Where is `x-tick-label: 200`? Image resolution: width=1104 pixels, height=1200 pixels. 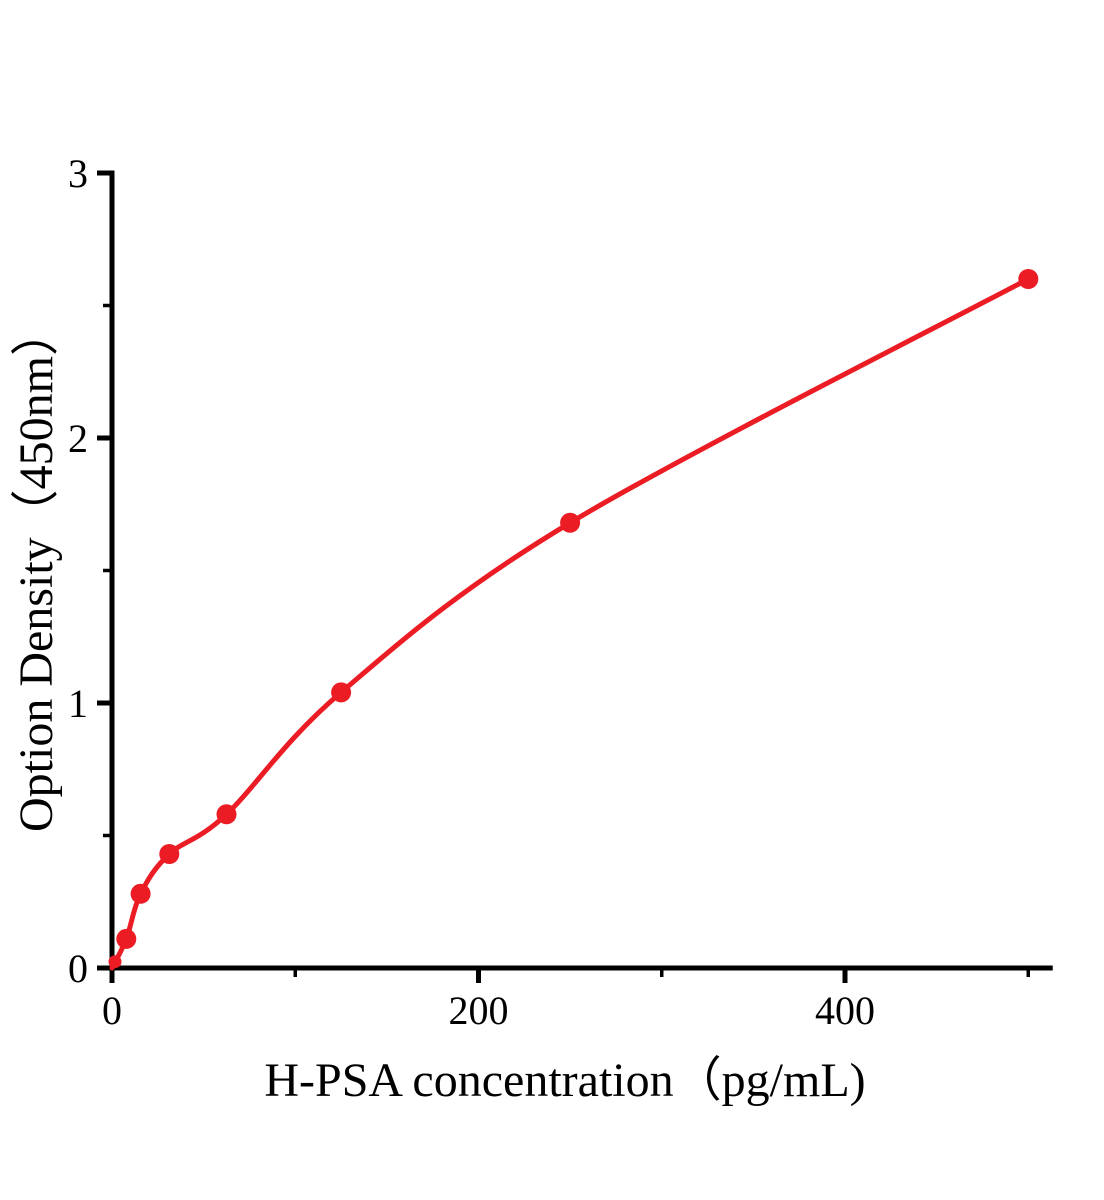
x-tick-label: 200 is located at coordinates (479, 1010).